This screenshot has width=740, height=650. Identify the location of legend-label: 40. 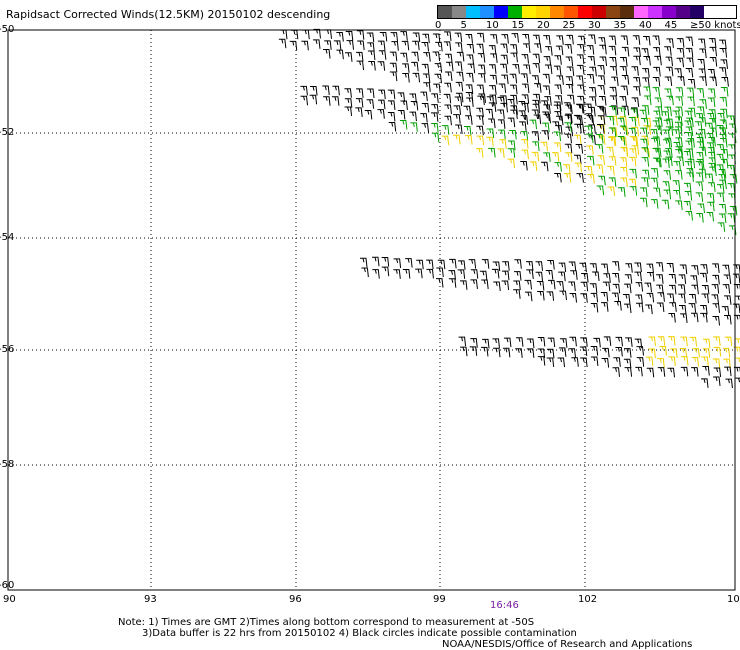
(645, 25).